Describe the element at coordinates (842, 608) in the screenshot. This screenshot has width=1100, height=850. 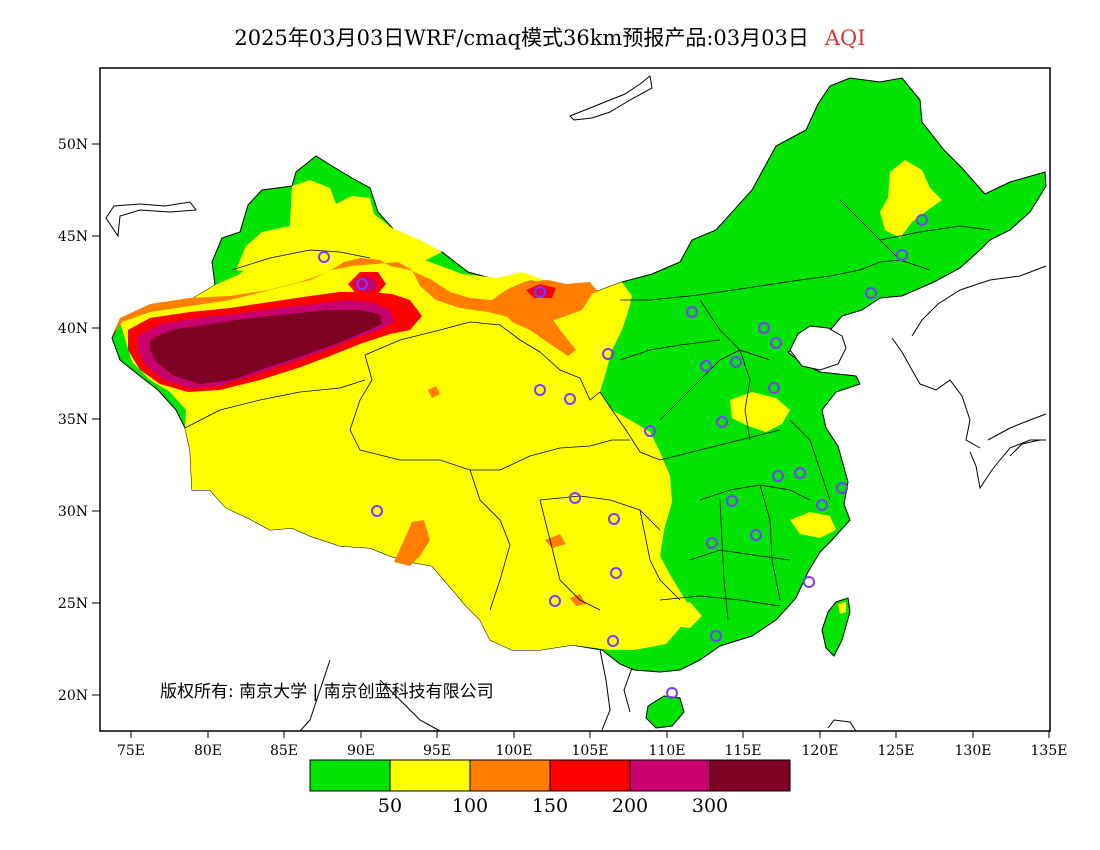
I see `taiwan-yellow` at that location.